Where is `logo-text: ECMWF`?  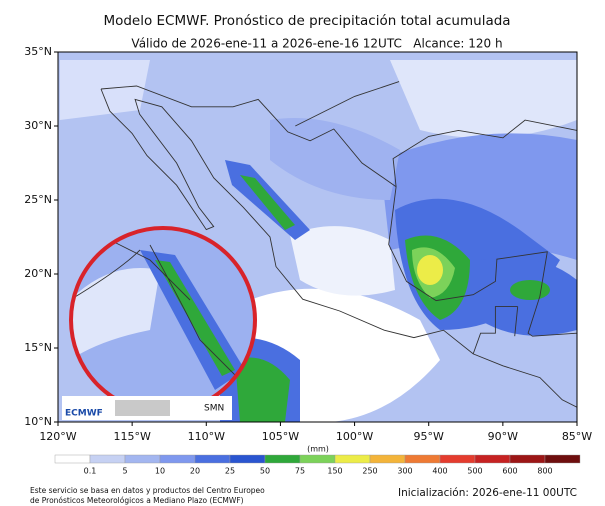 logo-text: ECMWF is located at coordinates (84, 414).